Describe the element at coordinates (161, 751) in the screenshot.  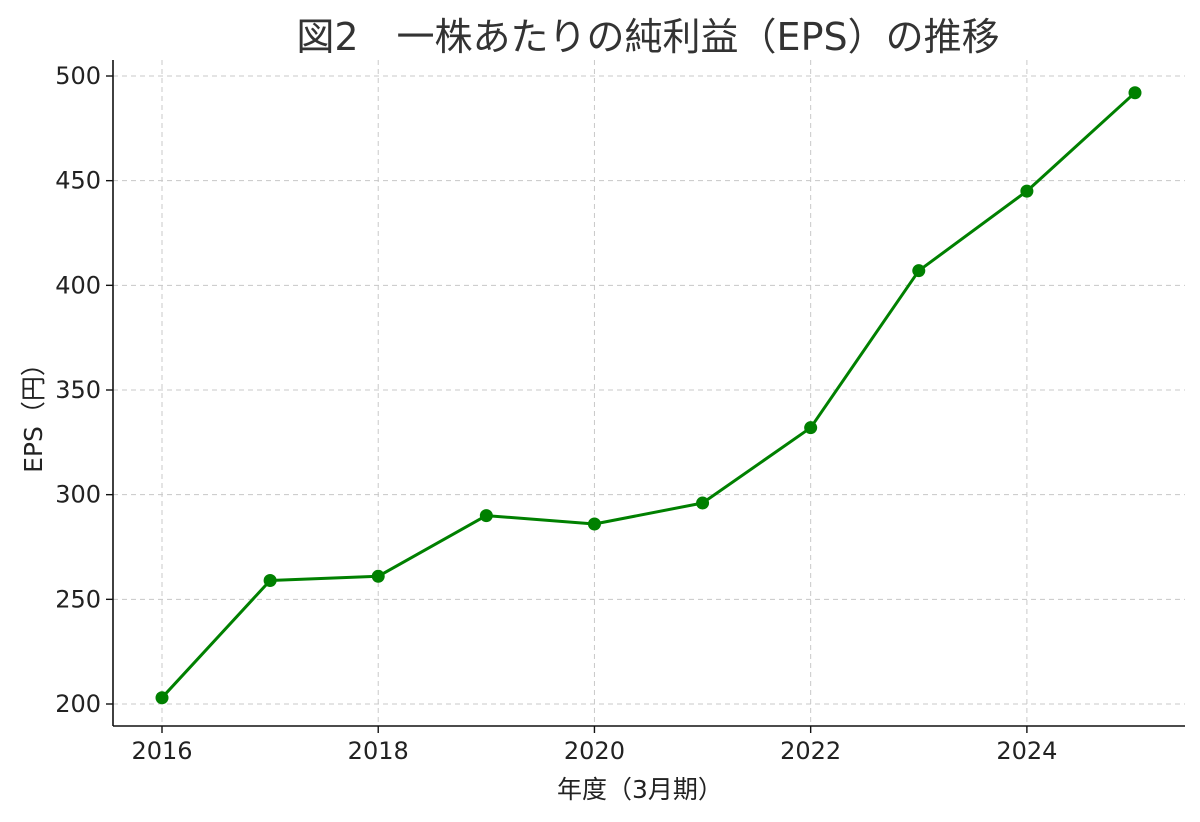
I see `x-tick-label: 2016` at that location.